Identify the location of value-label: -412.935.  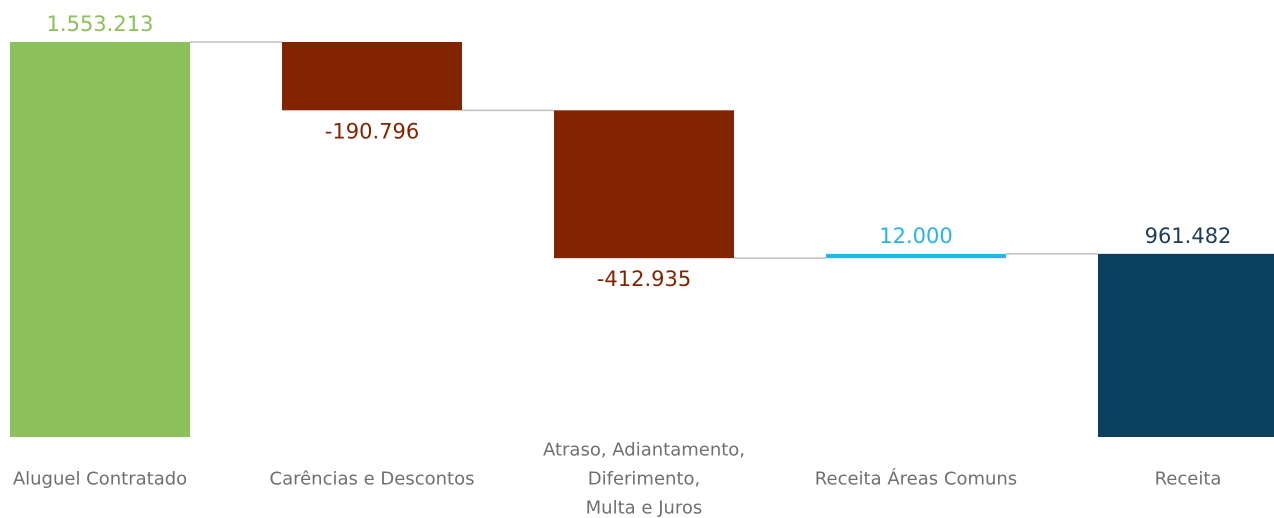
(644, 279).